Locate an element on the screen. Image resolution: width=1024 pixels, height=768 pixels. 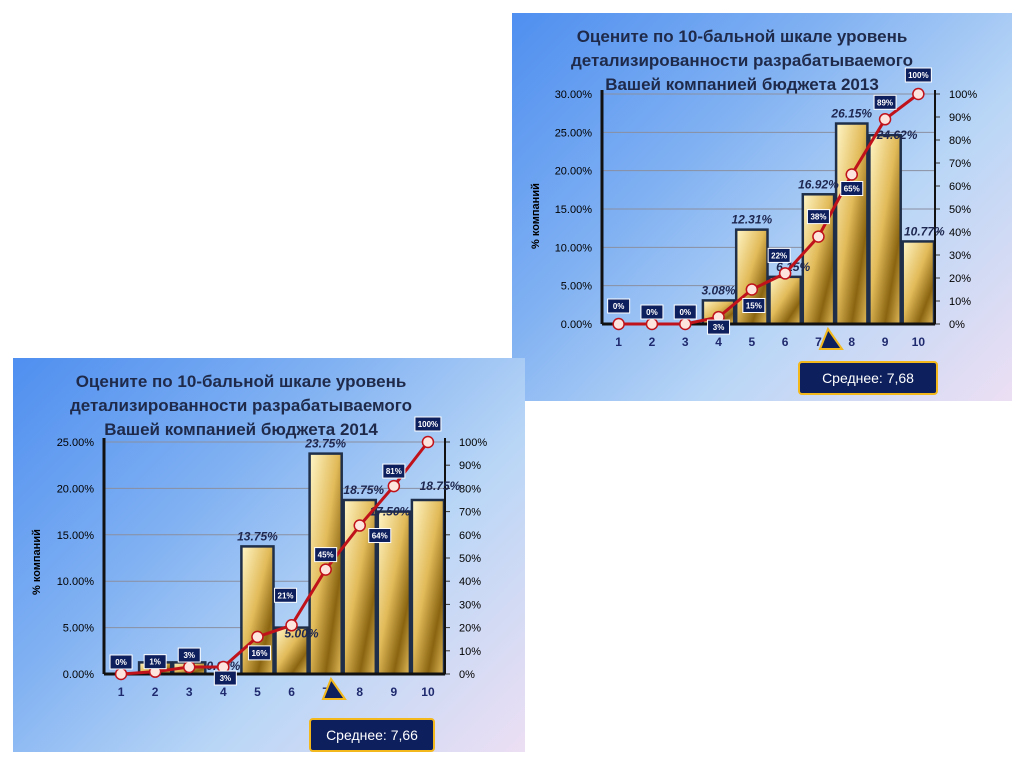
cumulative-label: 45% is located at coordinates (326, 555).